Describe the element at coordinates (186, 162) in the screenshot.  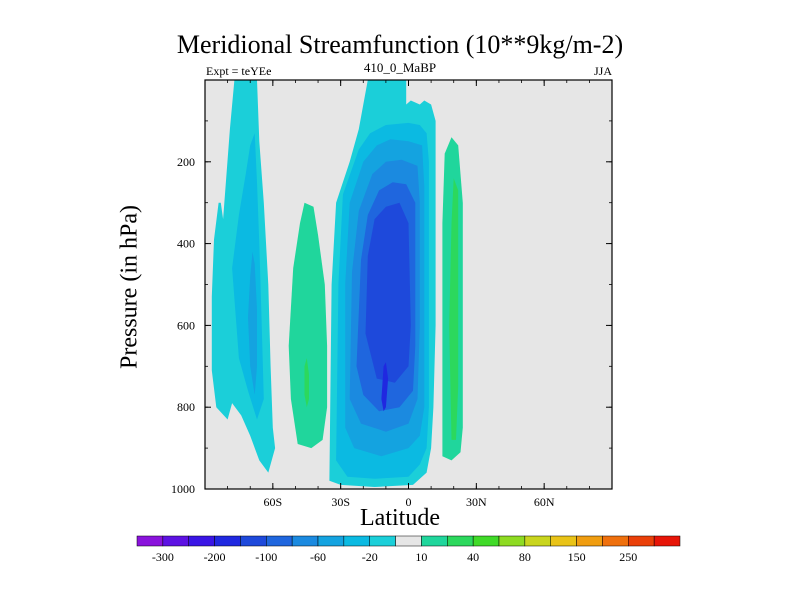
I see `y-tick-label: 200` at that location.